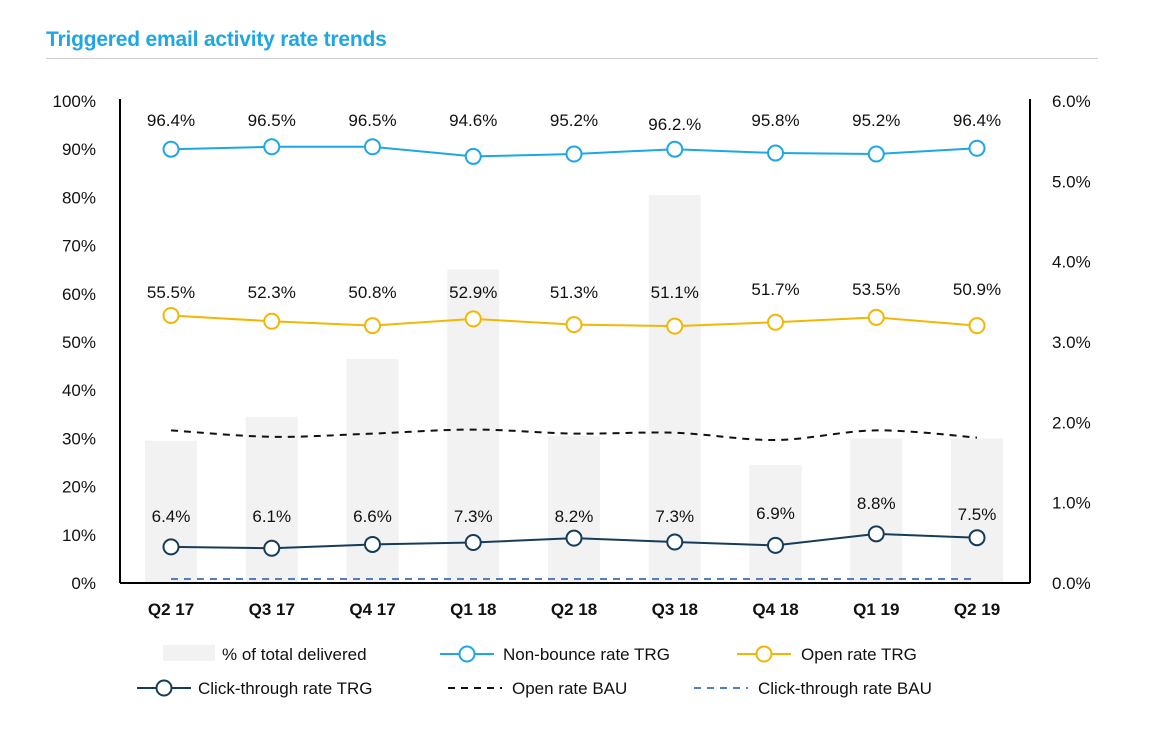 The height and width of the screenshot is (737, 1152). Describe the element at coordinates (473, 120) in the screenshot. I see `data-label-non-bounce: 94.6%` at that location.